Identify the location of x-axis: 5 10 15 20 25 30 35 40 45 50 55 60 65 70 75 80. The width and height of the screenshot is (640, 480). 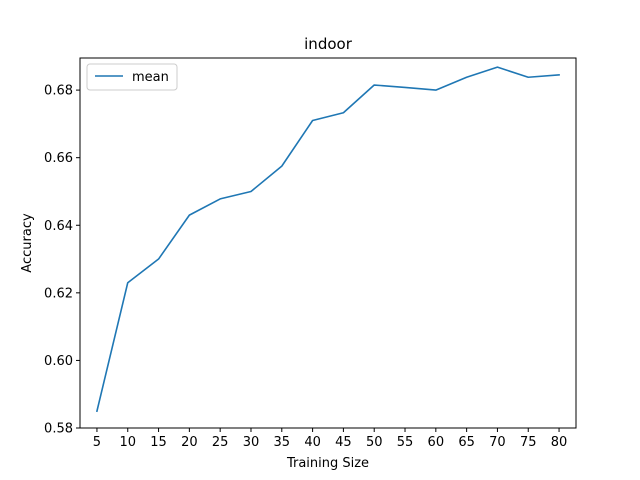
(330, 439).